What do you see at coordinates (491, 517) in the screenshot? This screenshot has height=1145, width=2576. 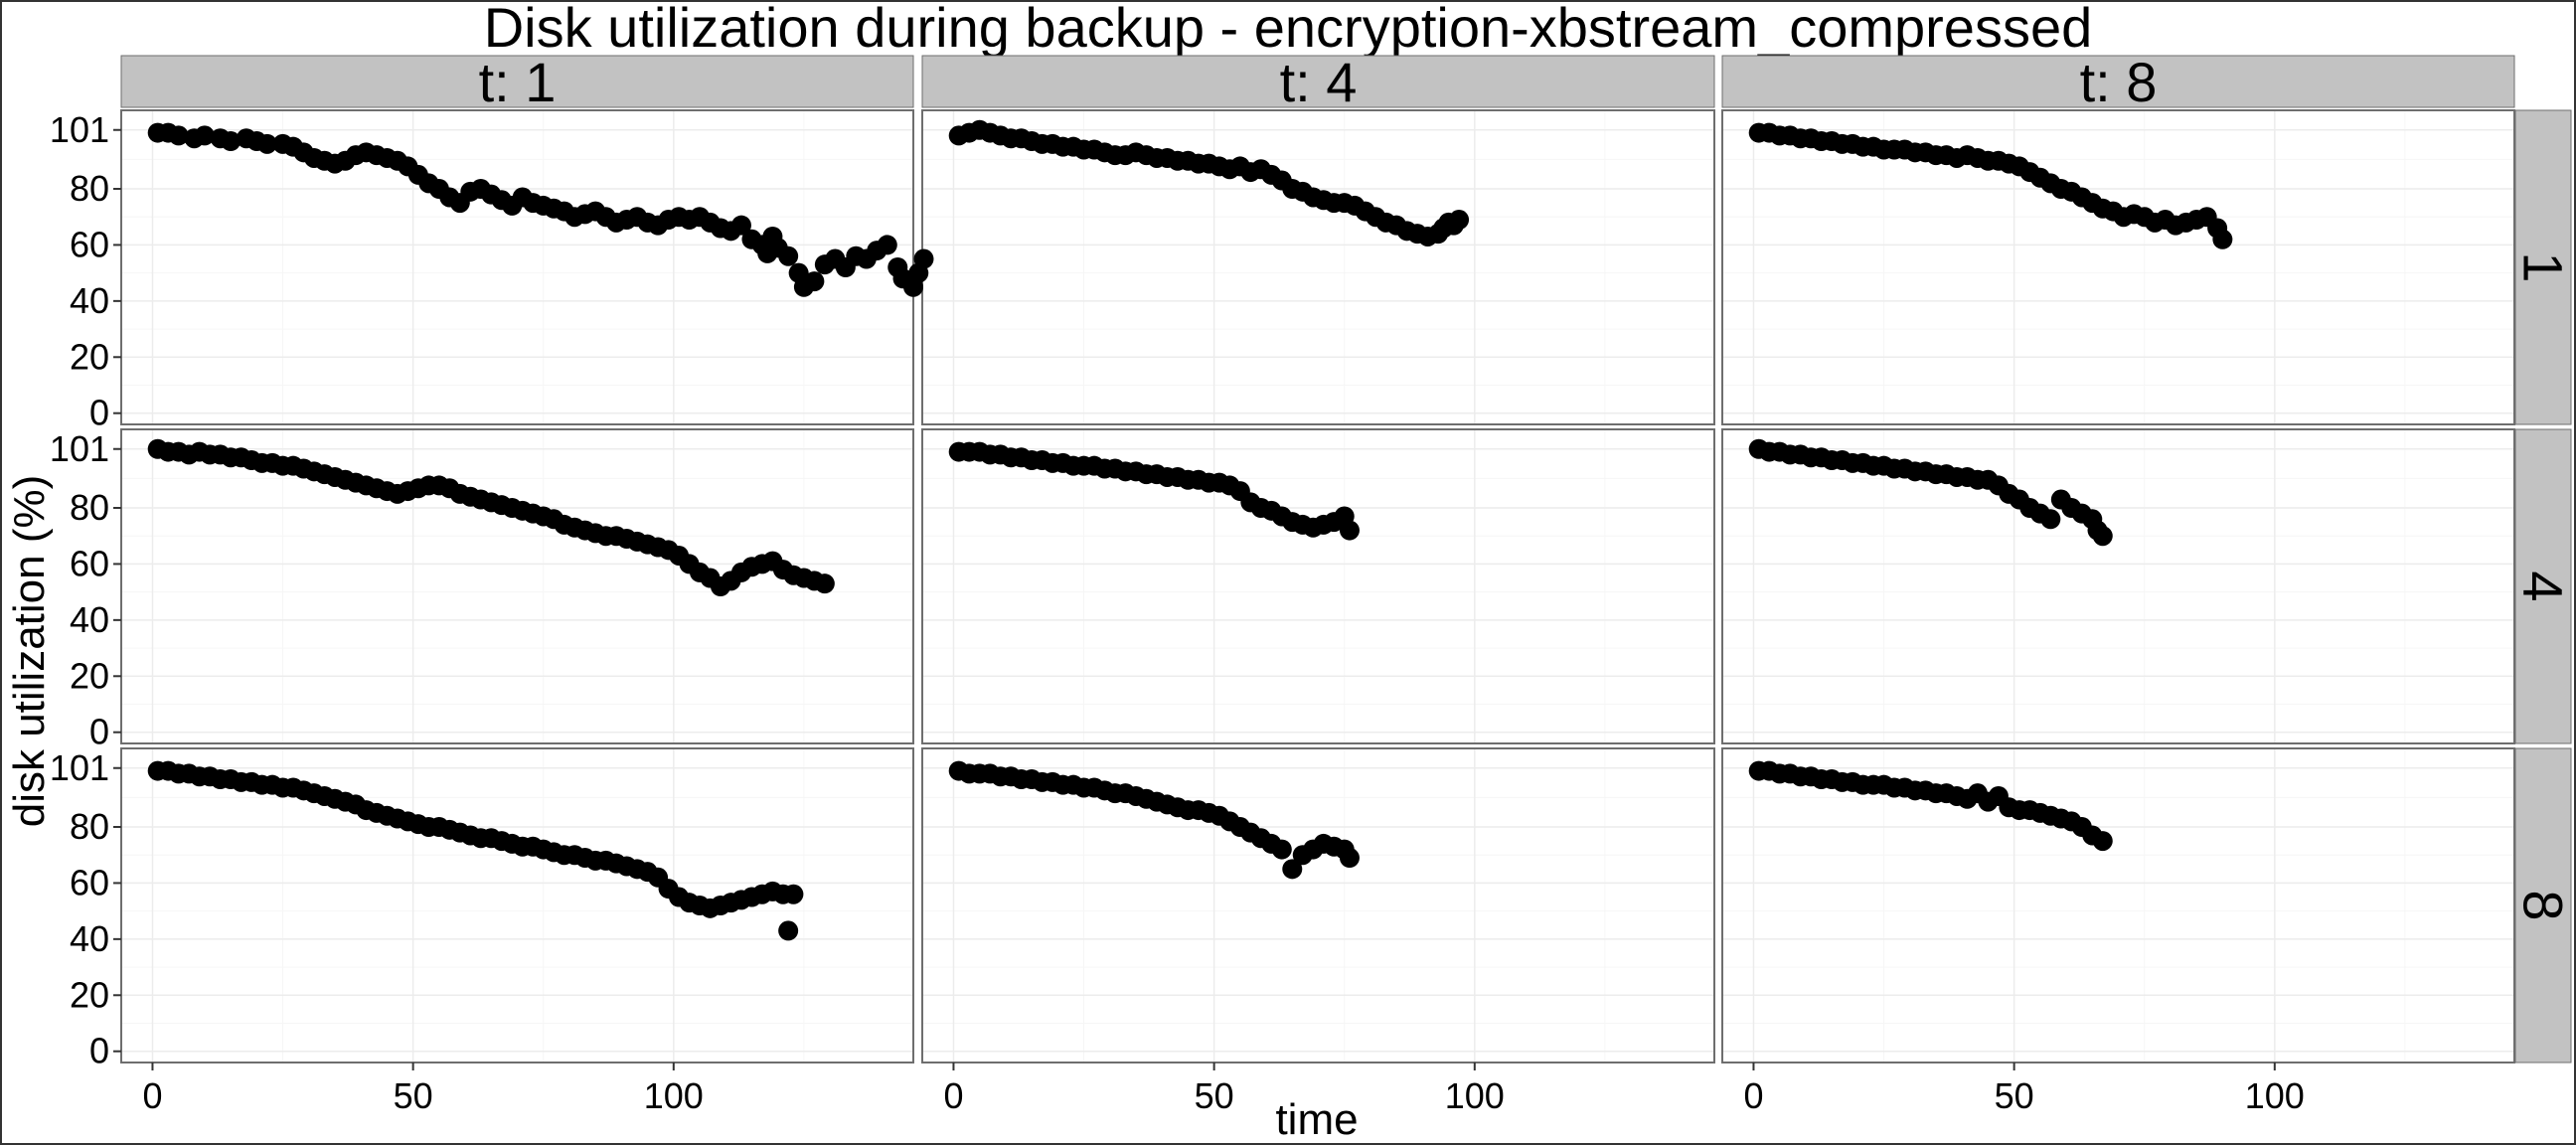 I see `series-points-r1-c0` at bounding box center [491, 517].